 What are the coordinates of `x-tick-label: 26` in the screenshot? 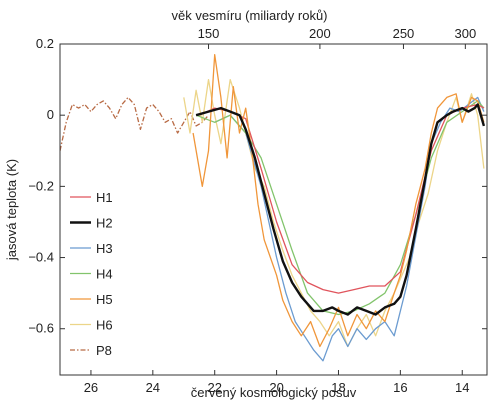 It's located at (91, 387).